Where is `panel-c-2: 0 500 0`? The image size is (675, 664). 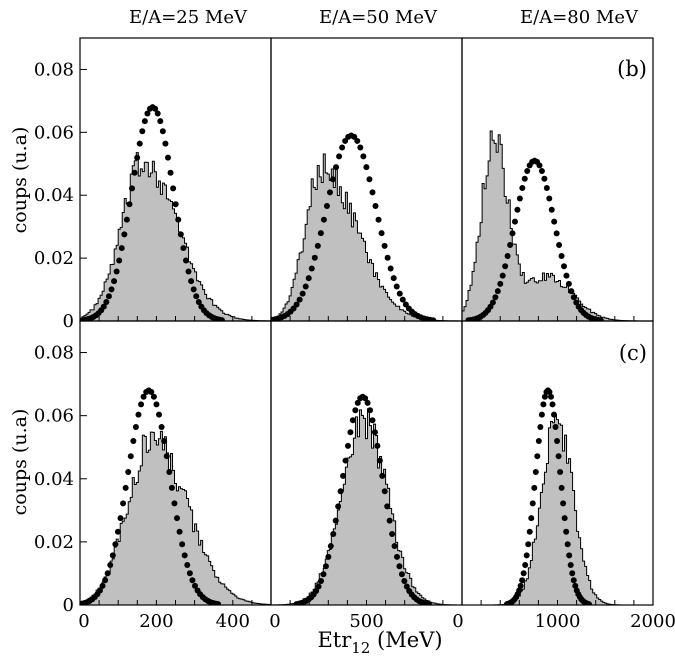 panel-c-2: 0 500 0 is located at coordinates (366, 476).